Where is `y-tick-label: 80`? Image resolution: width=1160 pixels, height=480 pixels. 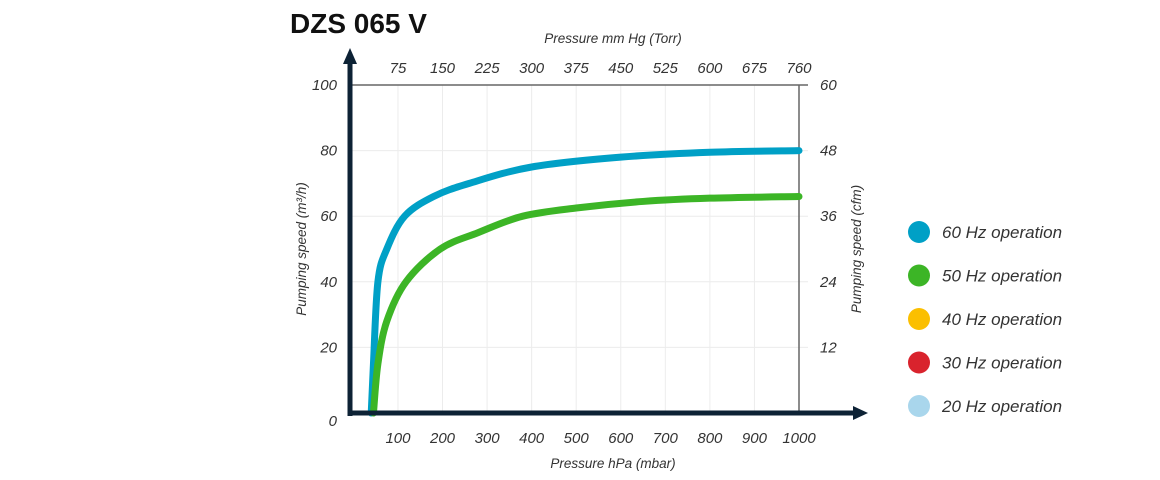
y-tick-label: 80 is located at coordinates (328, 151).